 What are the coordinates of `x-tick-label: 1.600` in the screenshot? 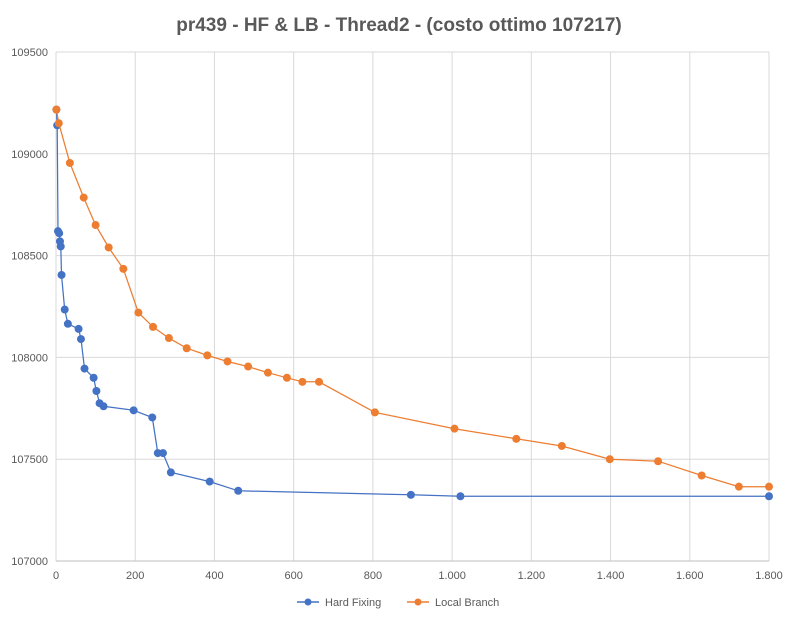 It's located at (690, 576).